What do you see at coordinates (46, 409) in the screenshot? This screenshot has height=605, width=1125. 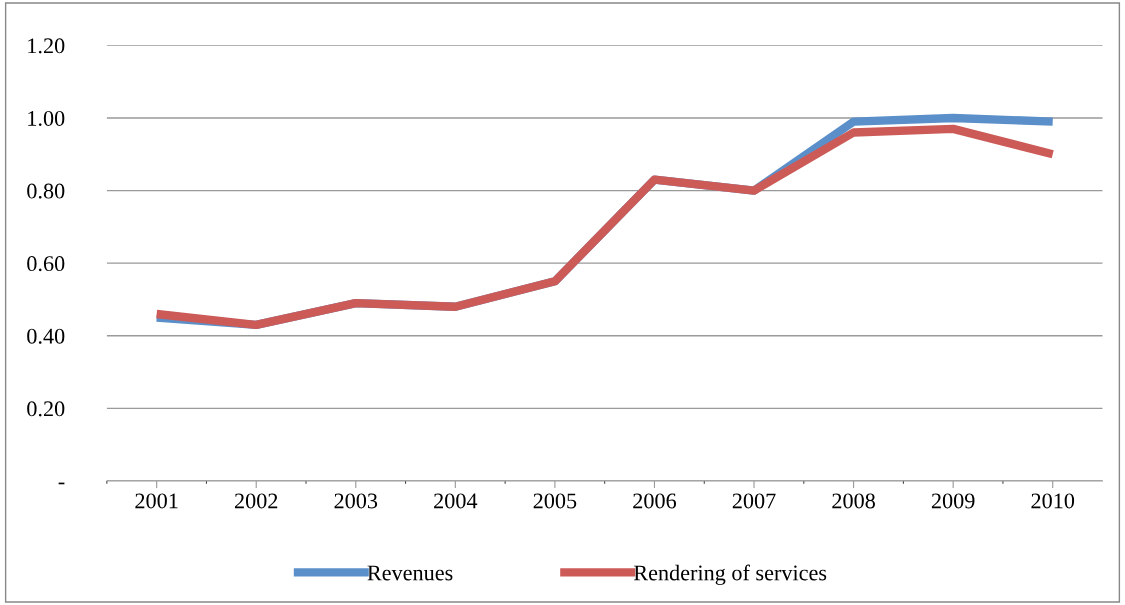 I see `y-tick-label: 0.20` at bounding box center [46, 409].